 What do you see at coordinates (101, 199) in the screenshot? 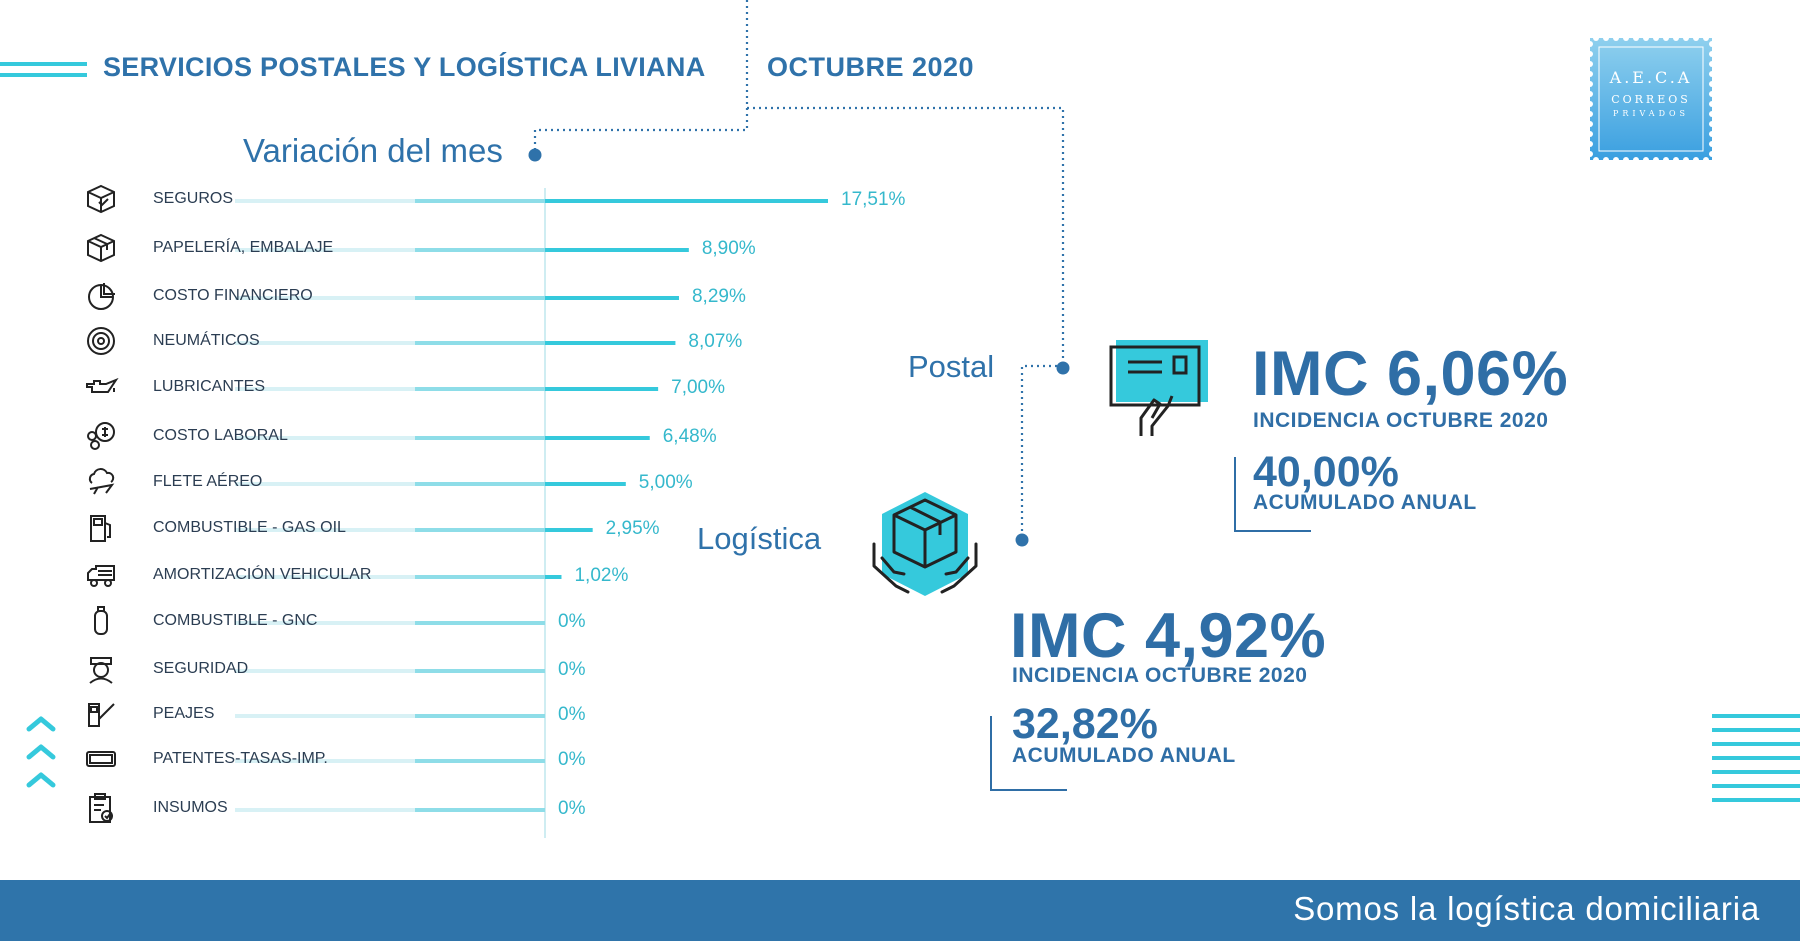
I see `shield-box-icon` at bounding box center [101, 199].